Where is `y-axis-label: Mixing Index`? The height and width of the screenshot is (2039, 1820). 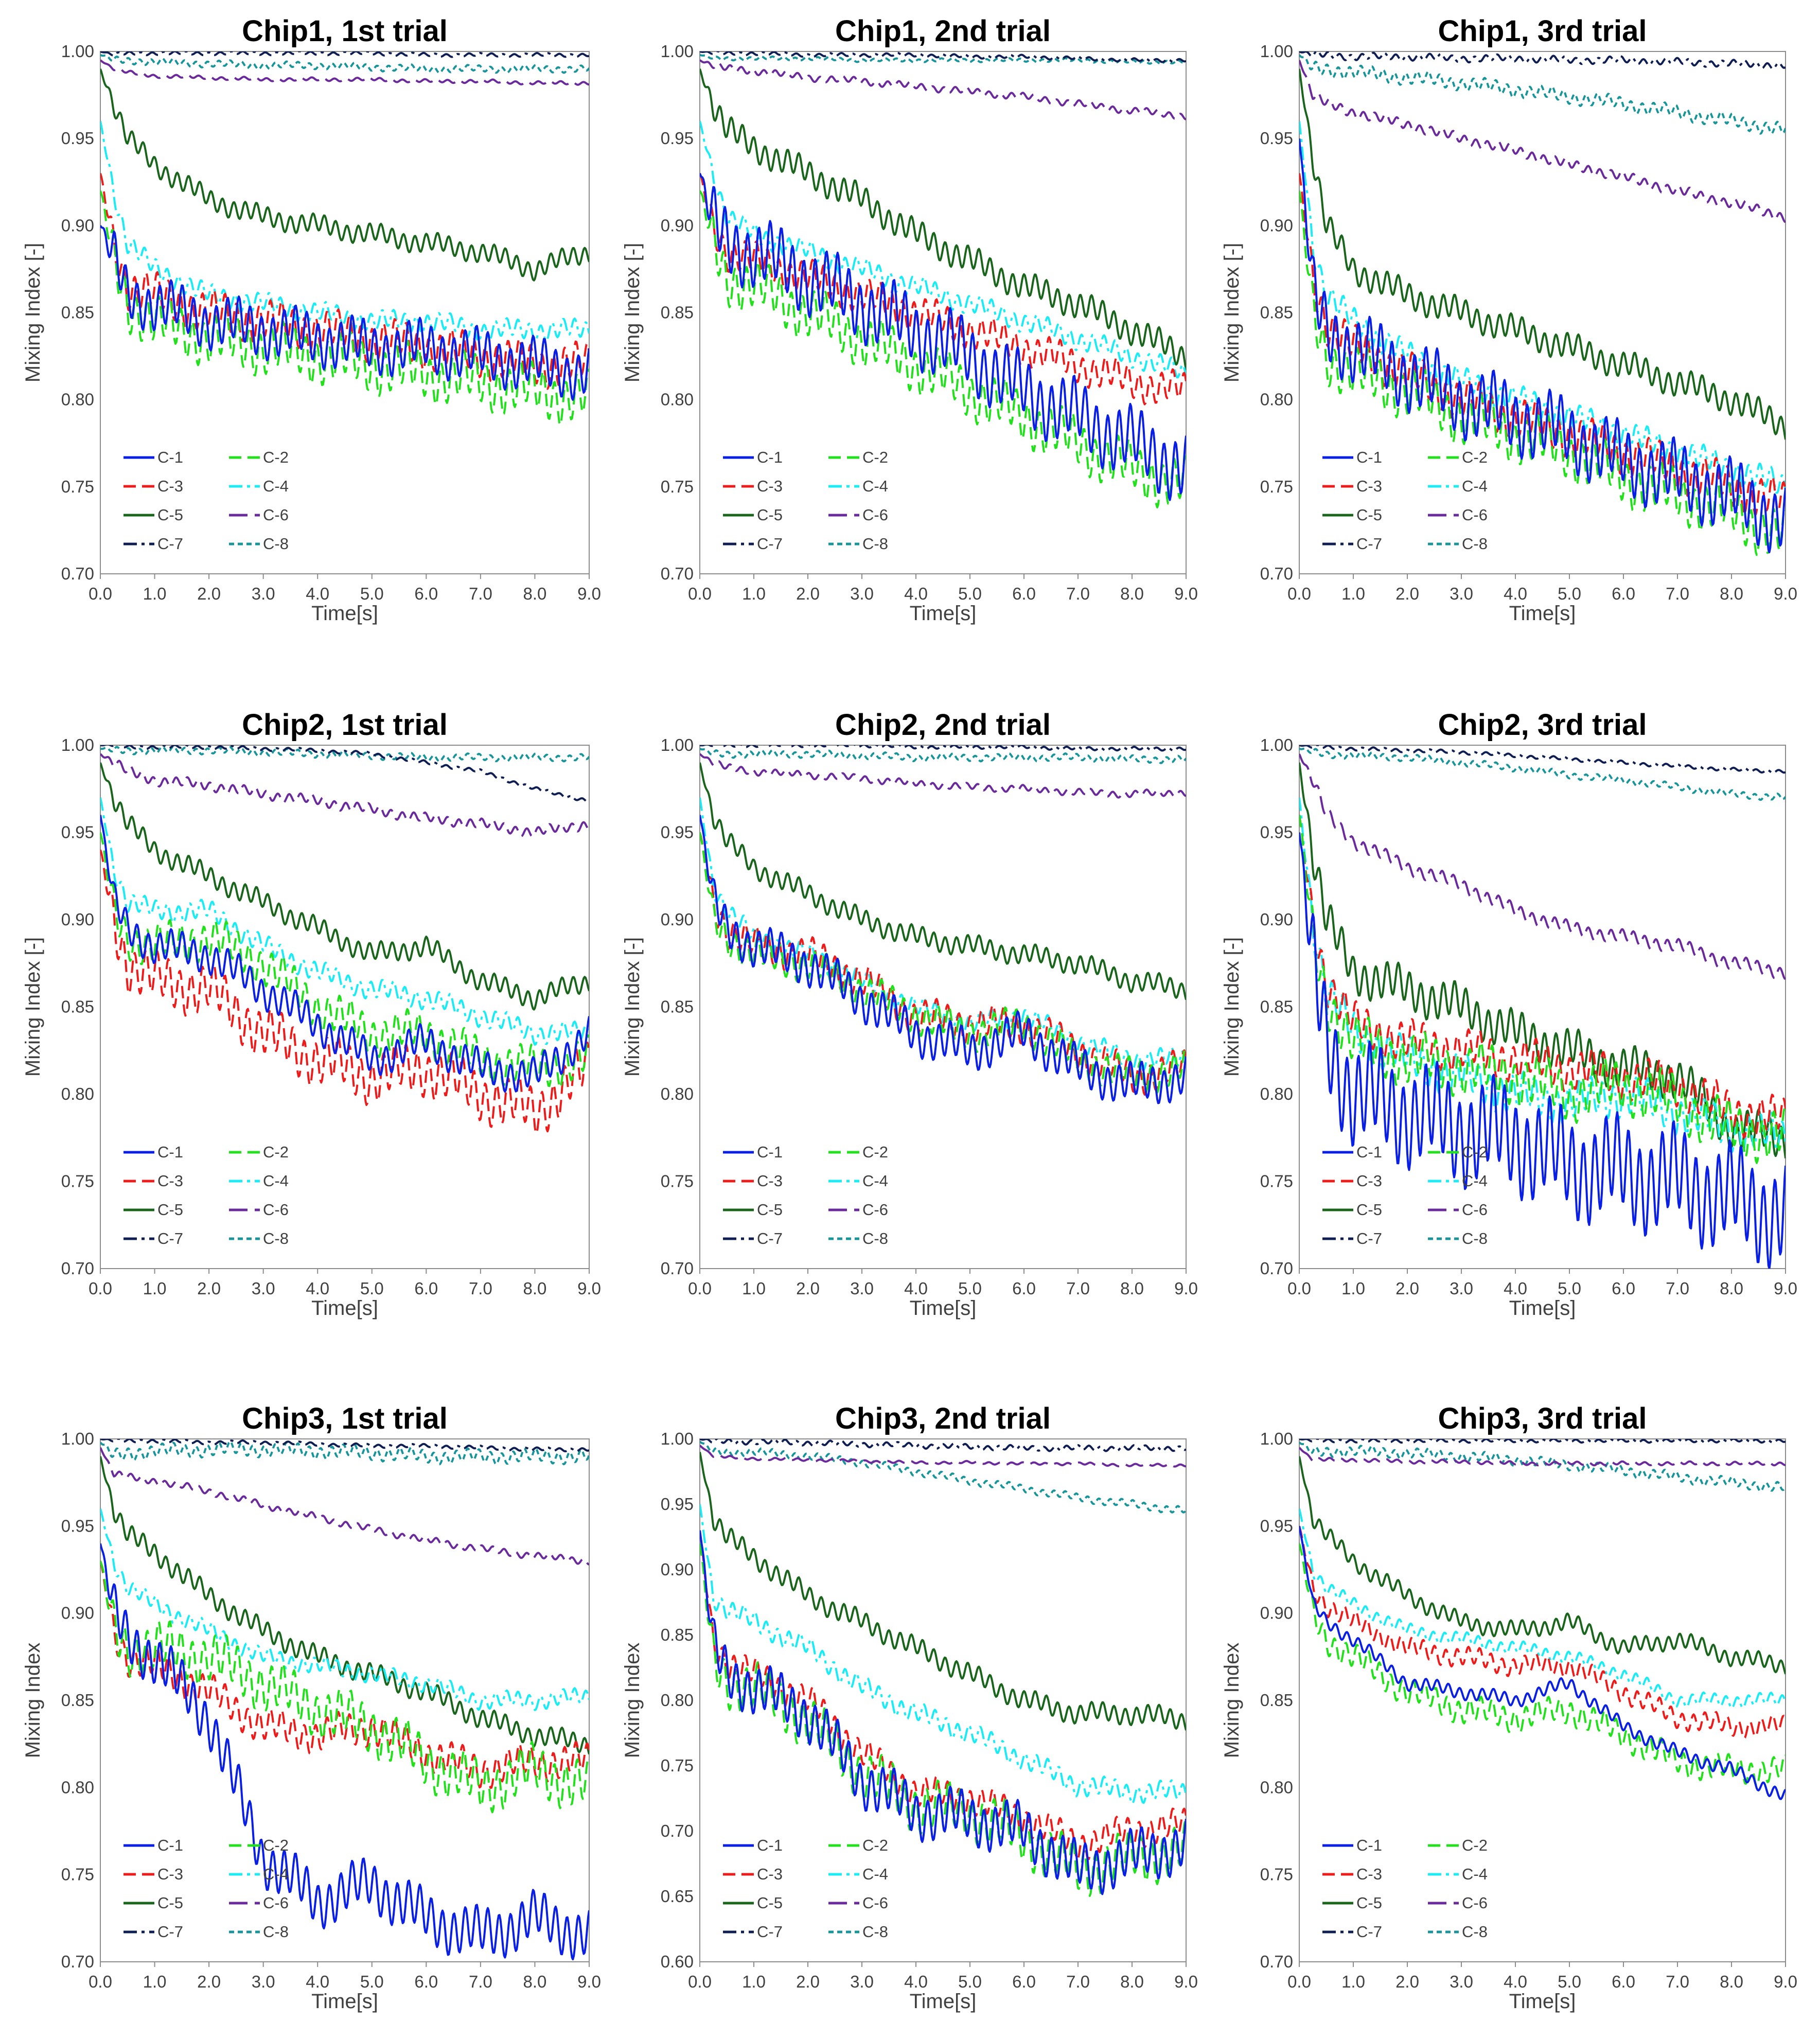 y-axis-label: Mixing Index is located at coordinates (632, 1701).